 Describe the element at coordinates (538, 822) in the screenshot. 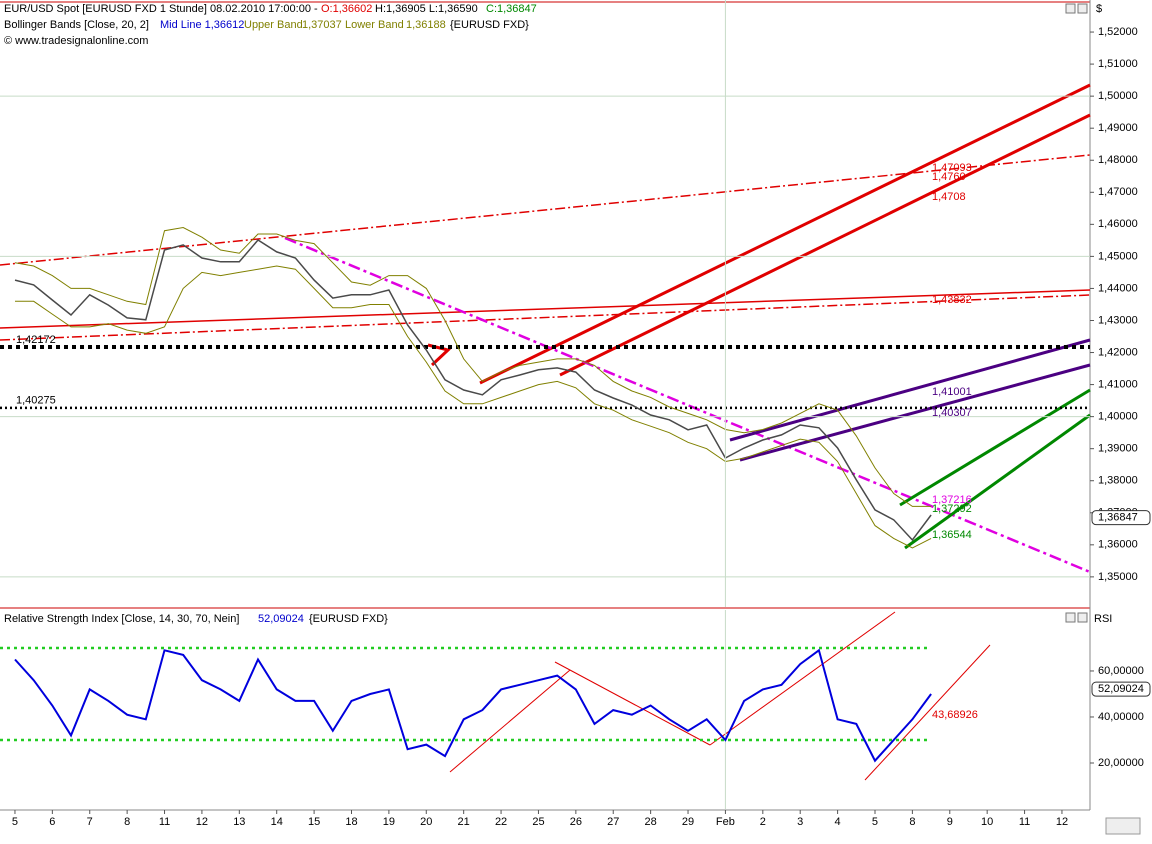

I see `x-tick-label: 25` at that location.